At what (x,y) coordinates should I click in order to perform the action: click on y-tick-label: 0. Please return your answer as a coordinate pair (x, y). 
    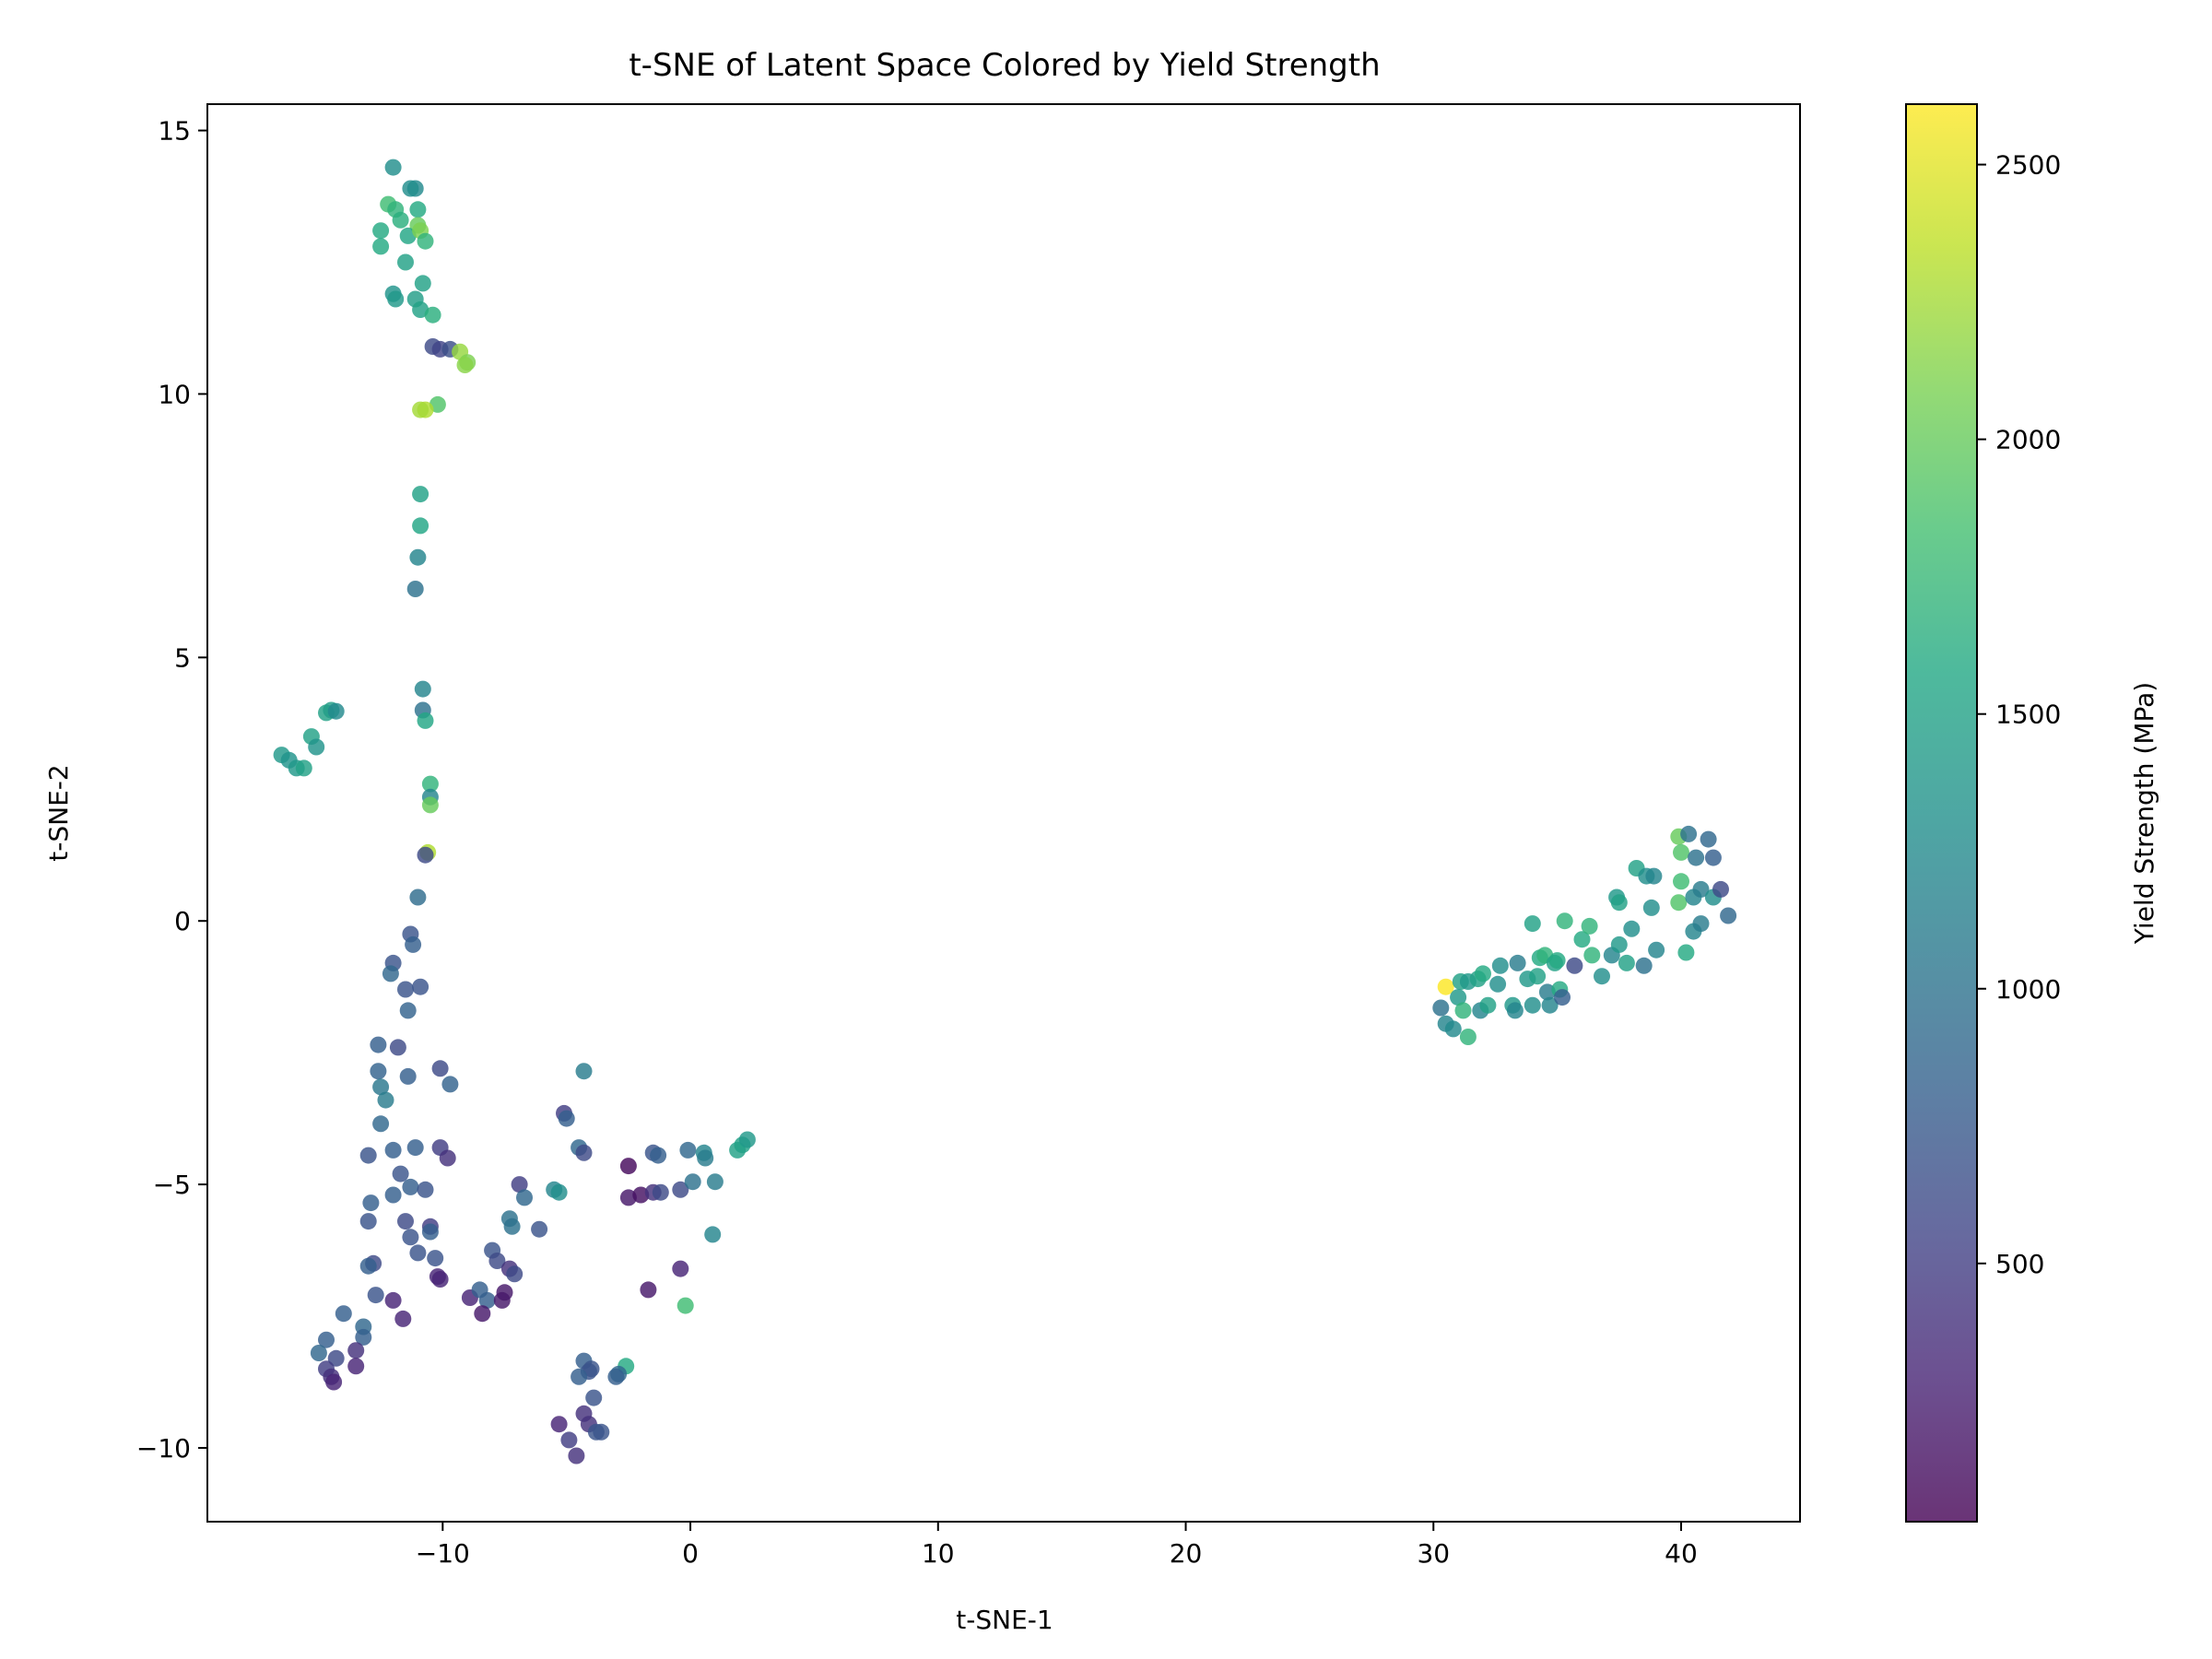
    Looking at the image, I should click on (182, 921).